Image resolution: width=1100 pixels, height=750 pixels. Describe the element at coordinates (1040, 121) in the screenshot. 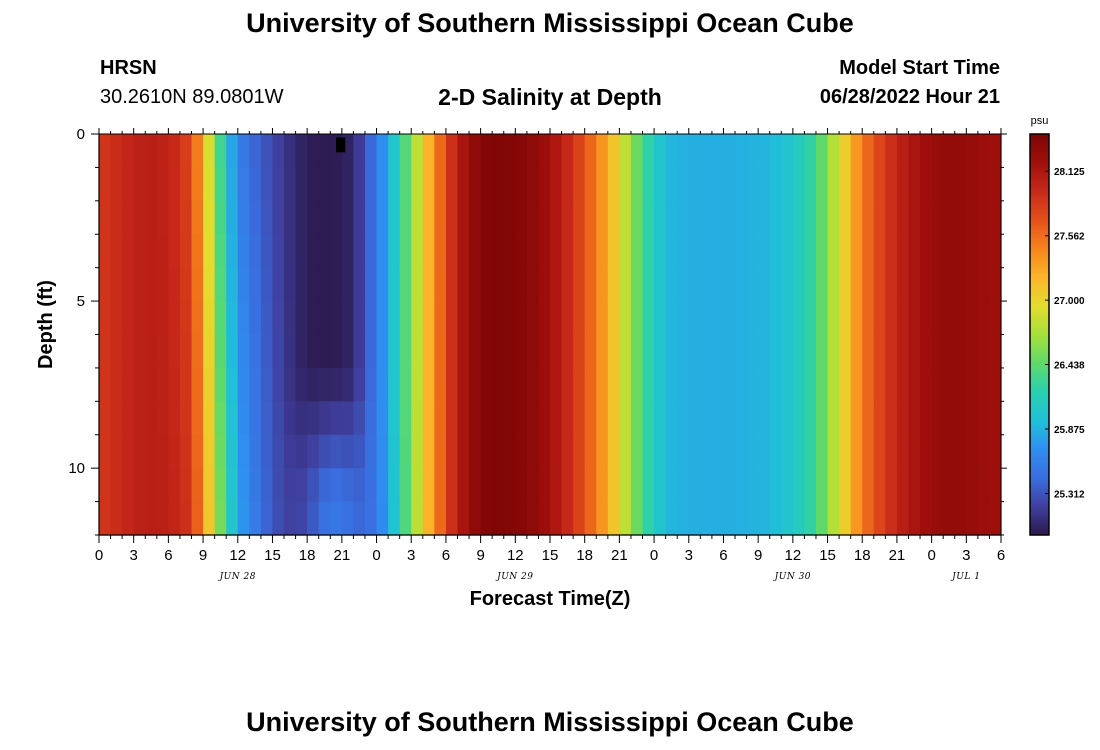

I see `colorbar-unit: psu` at that location.